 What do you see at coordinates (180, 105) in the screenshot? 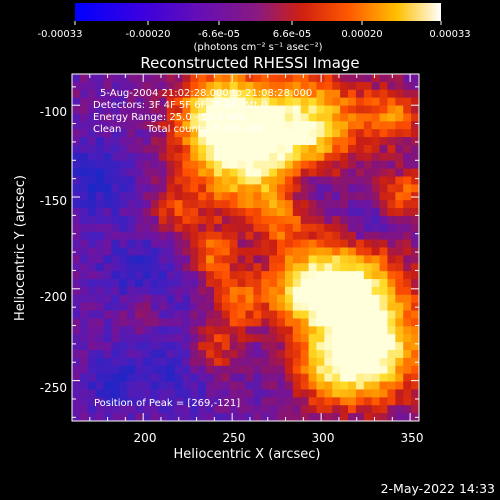
I see `detectors-text: Detectors: 3F 4F 5F 6F 7F 8F, Att 0` at bounding box center [180, 105].